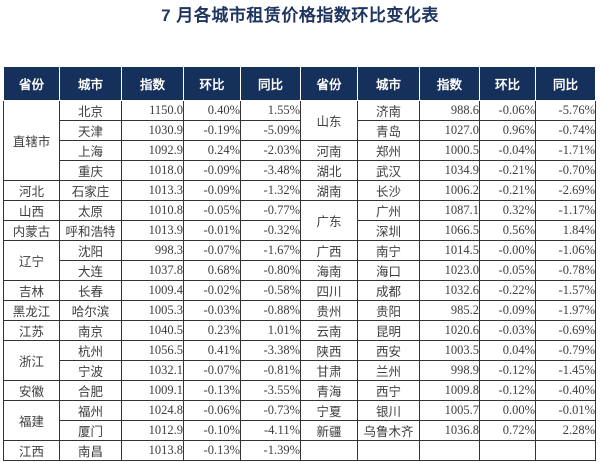  Describe the element at coordinates (388, 430) in the screenshot. I see `city-cell: 乌鲁木齐` at that location.